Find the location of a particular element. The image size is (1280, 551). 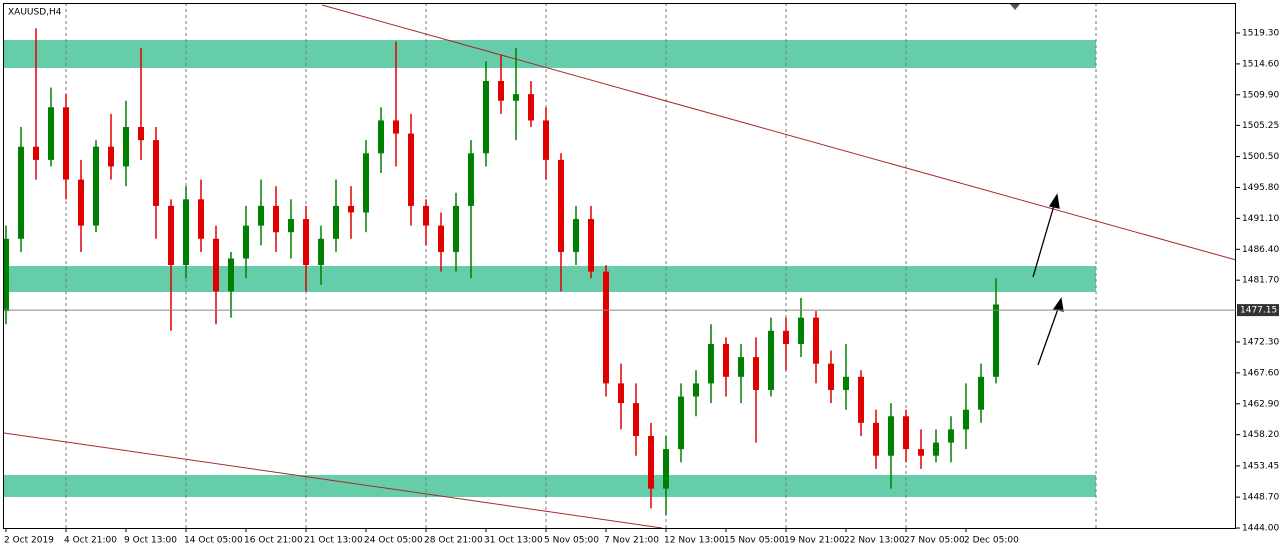

y-tick-label: 1472.30 is located at coordinates (1260, 342).